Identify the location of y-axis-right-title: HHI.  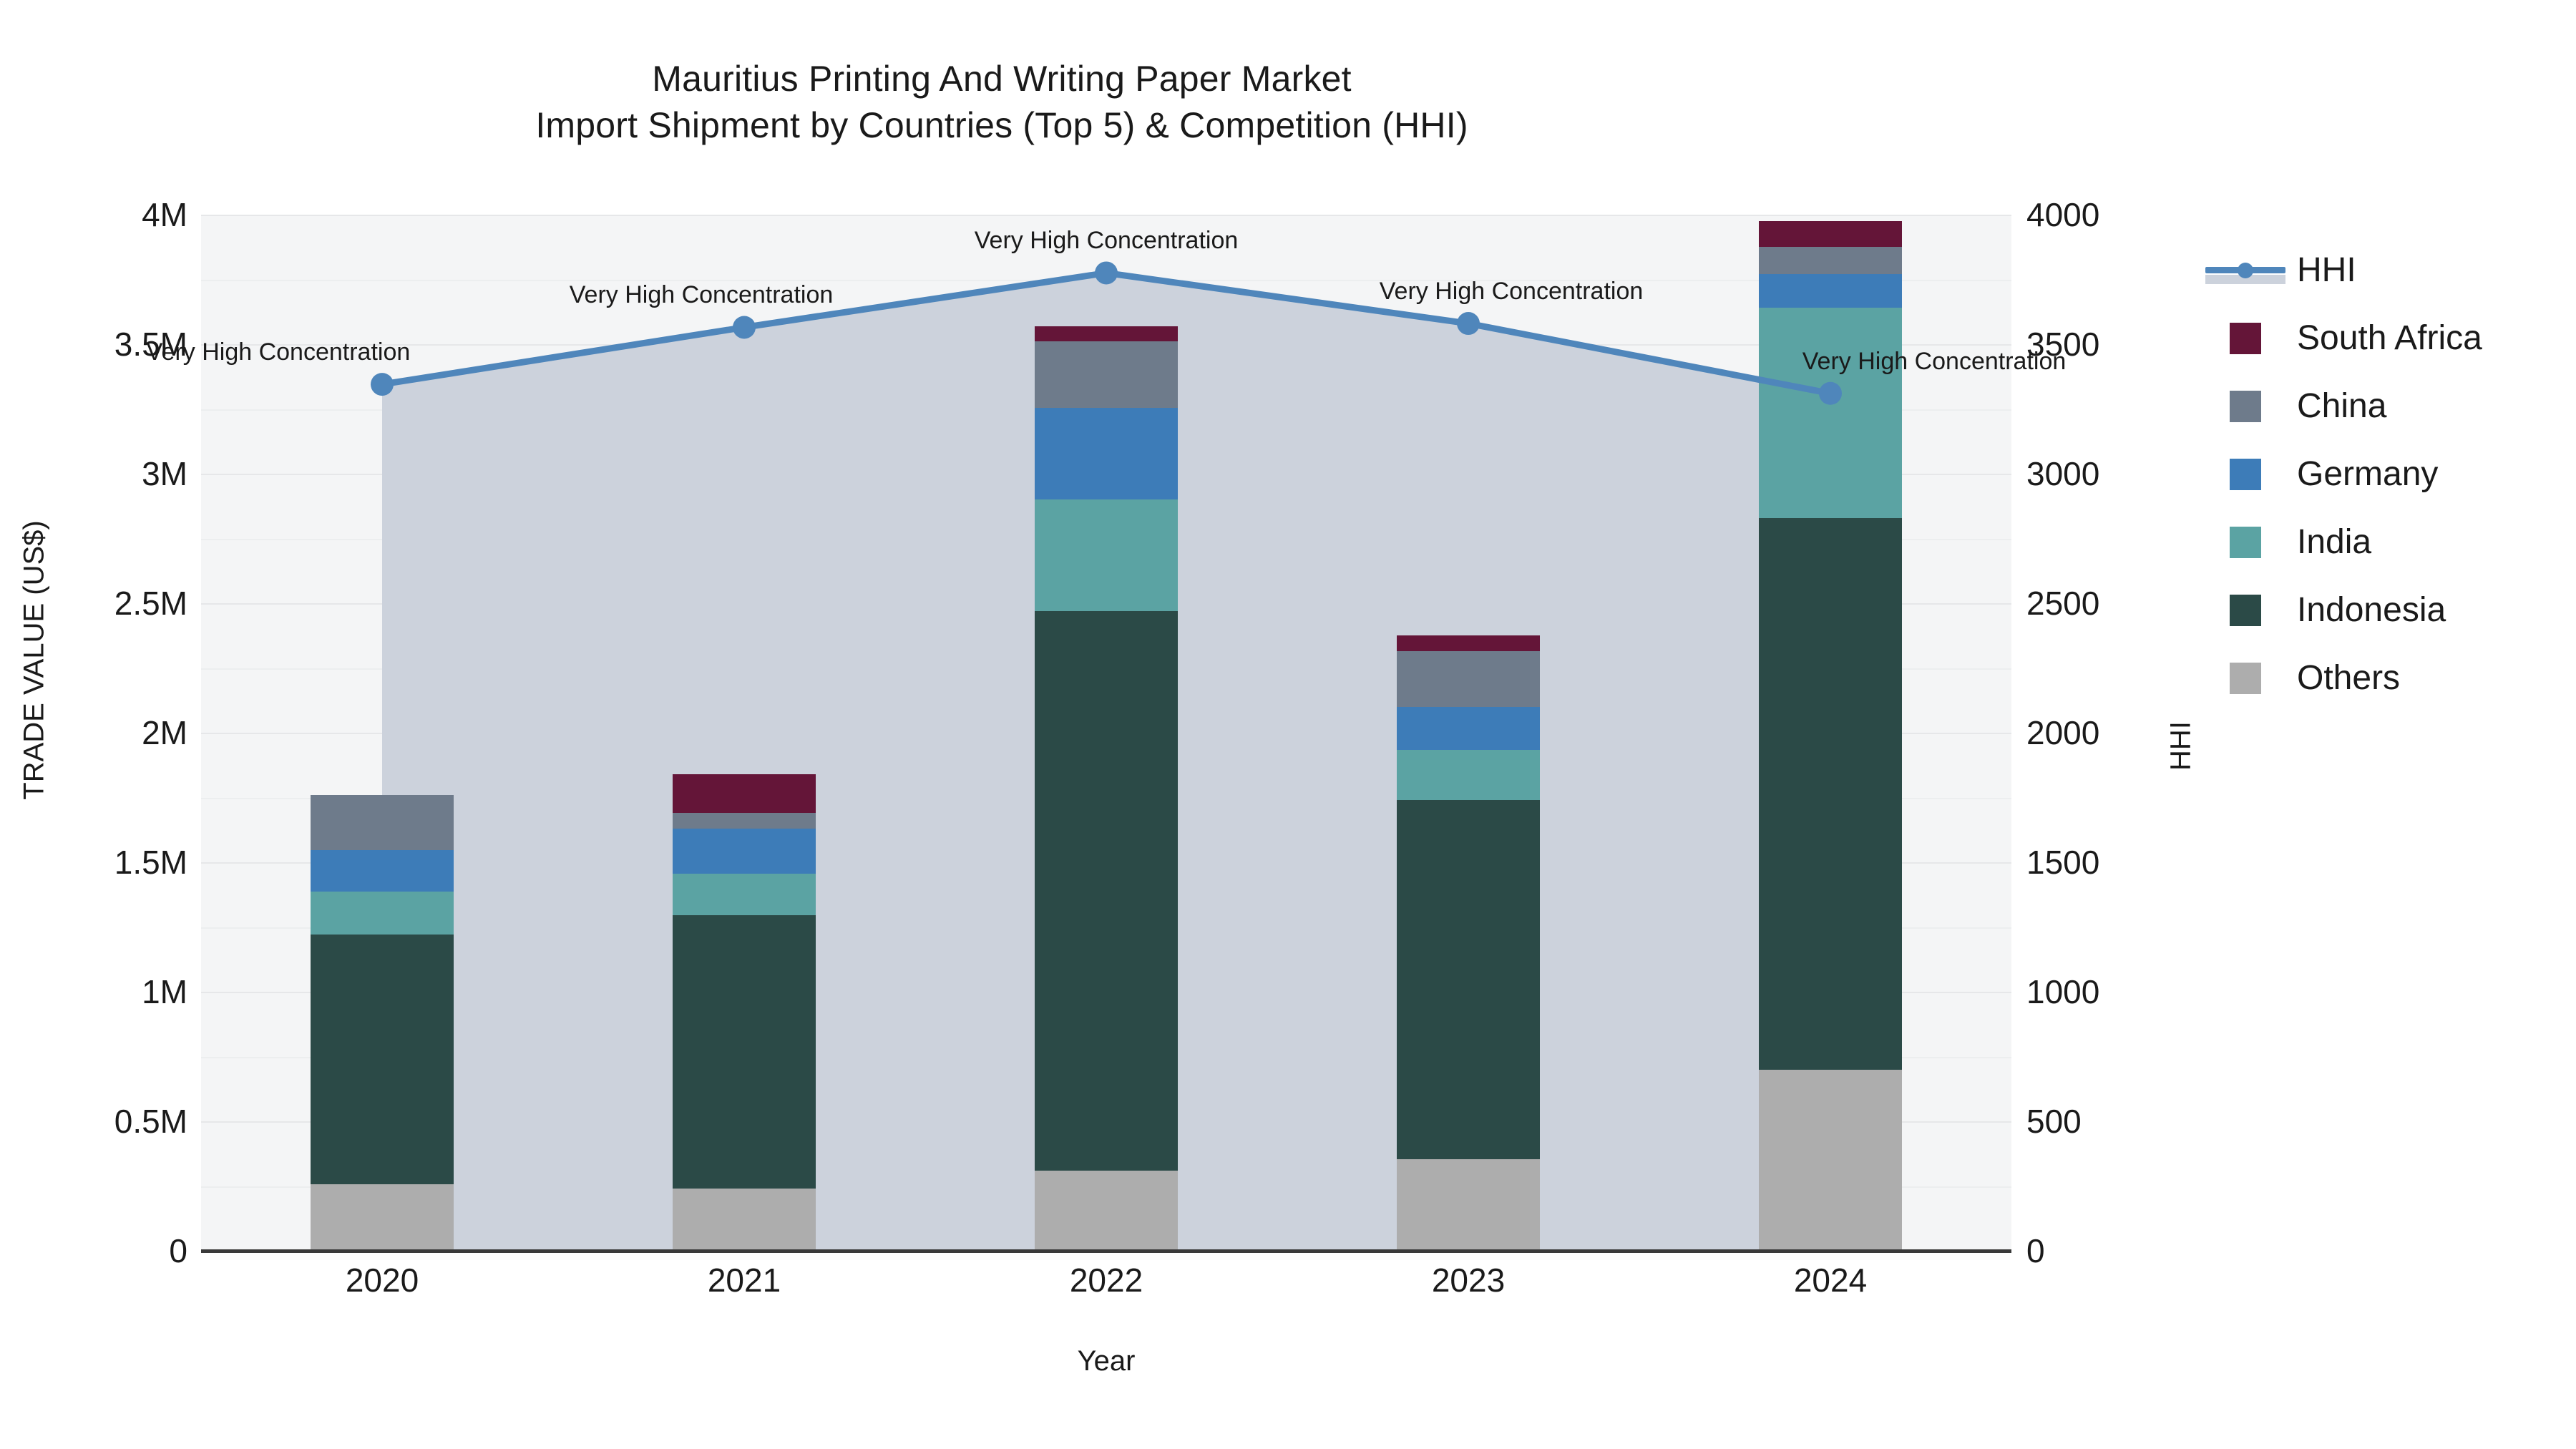
(2181, 746).